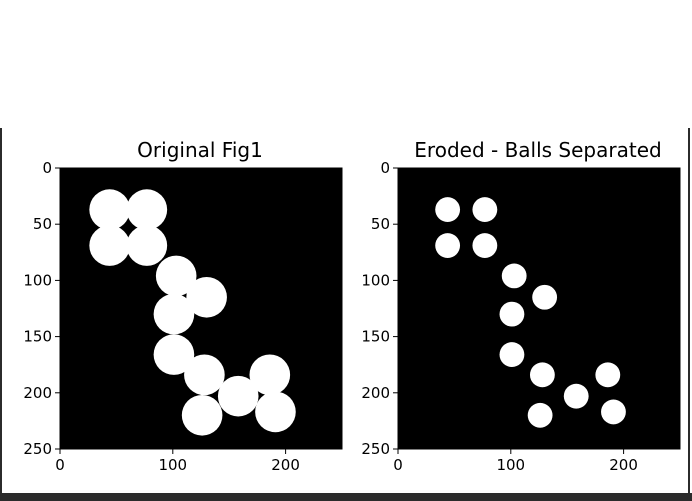  Describe the element at coordinates (200, 150) in the screenshot. I see `panel-title: Original Fig1` at that location.